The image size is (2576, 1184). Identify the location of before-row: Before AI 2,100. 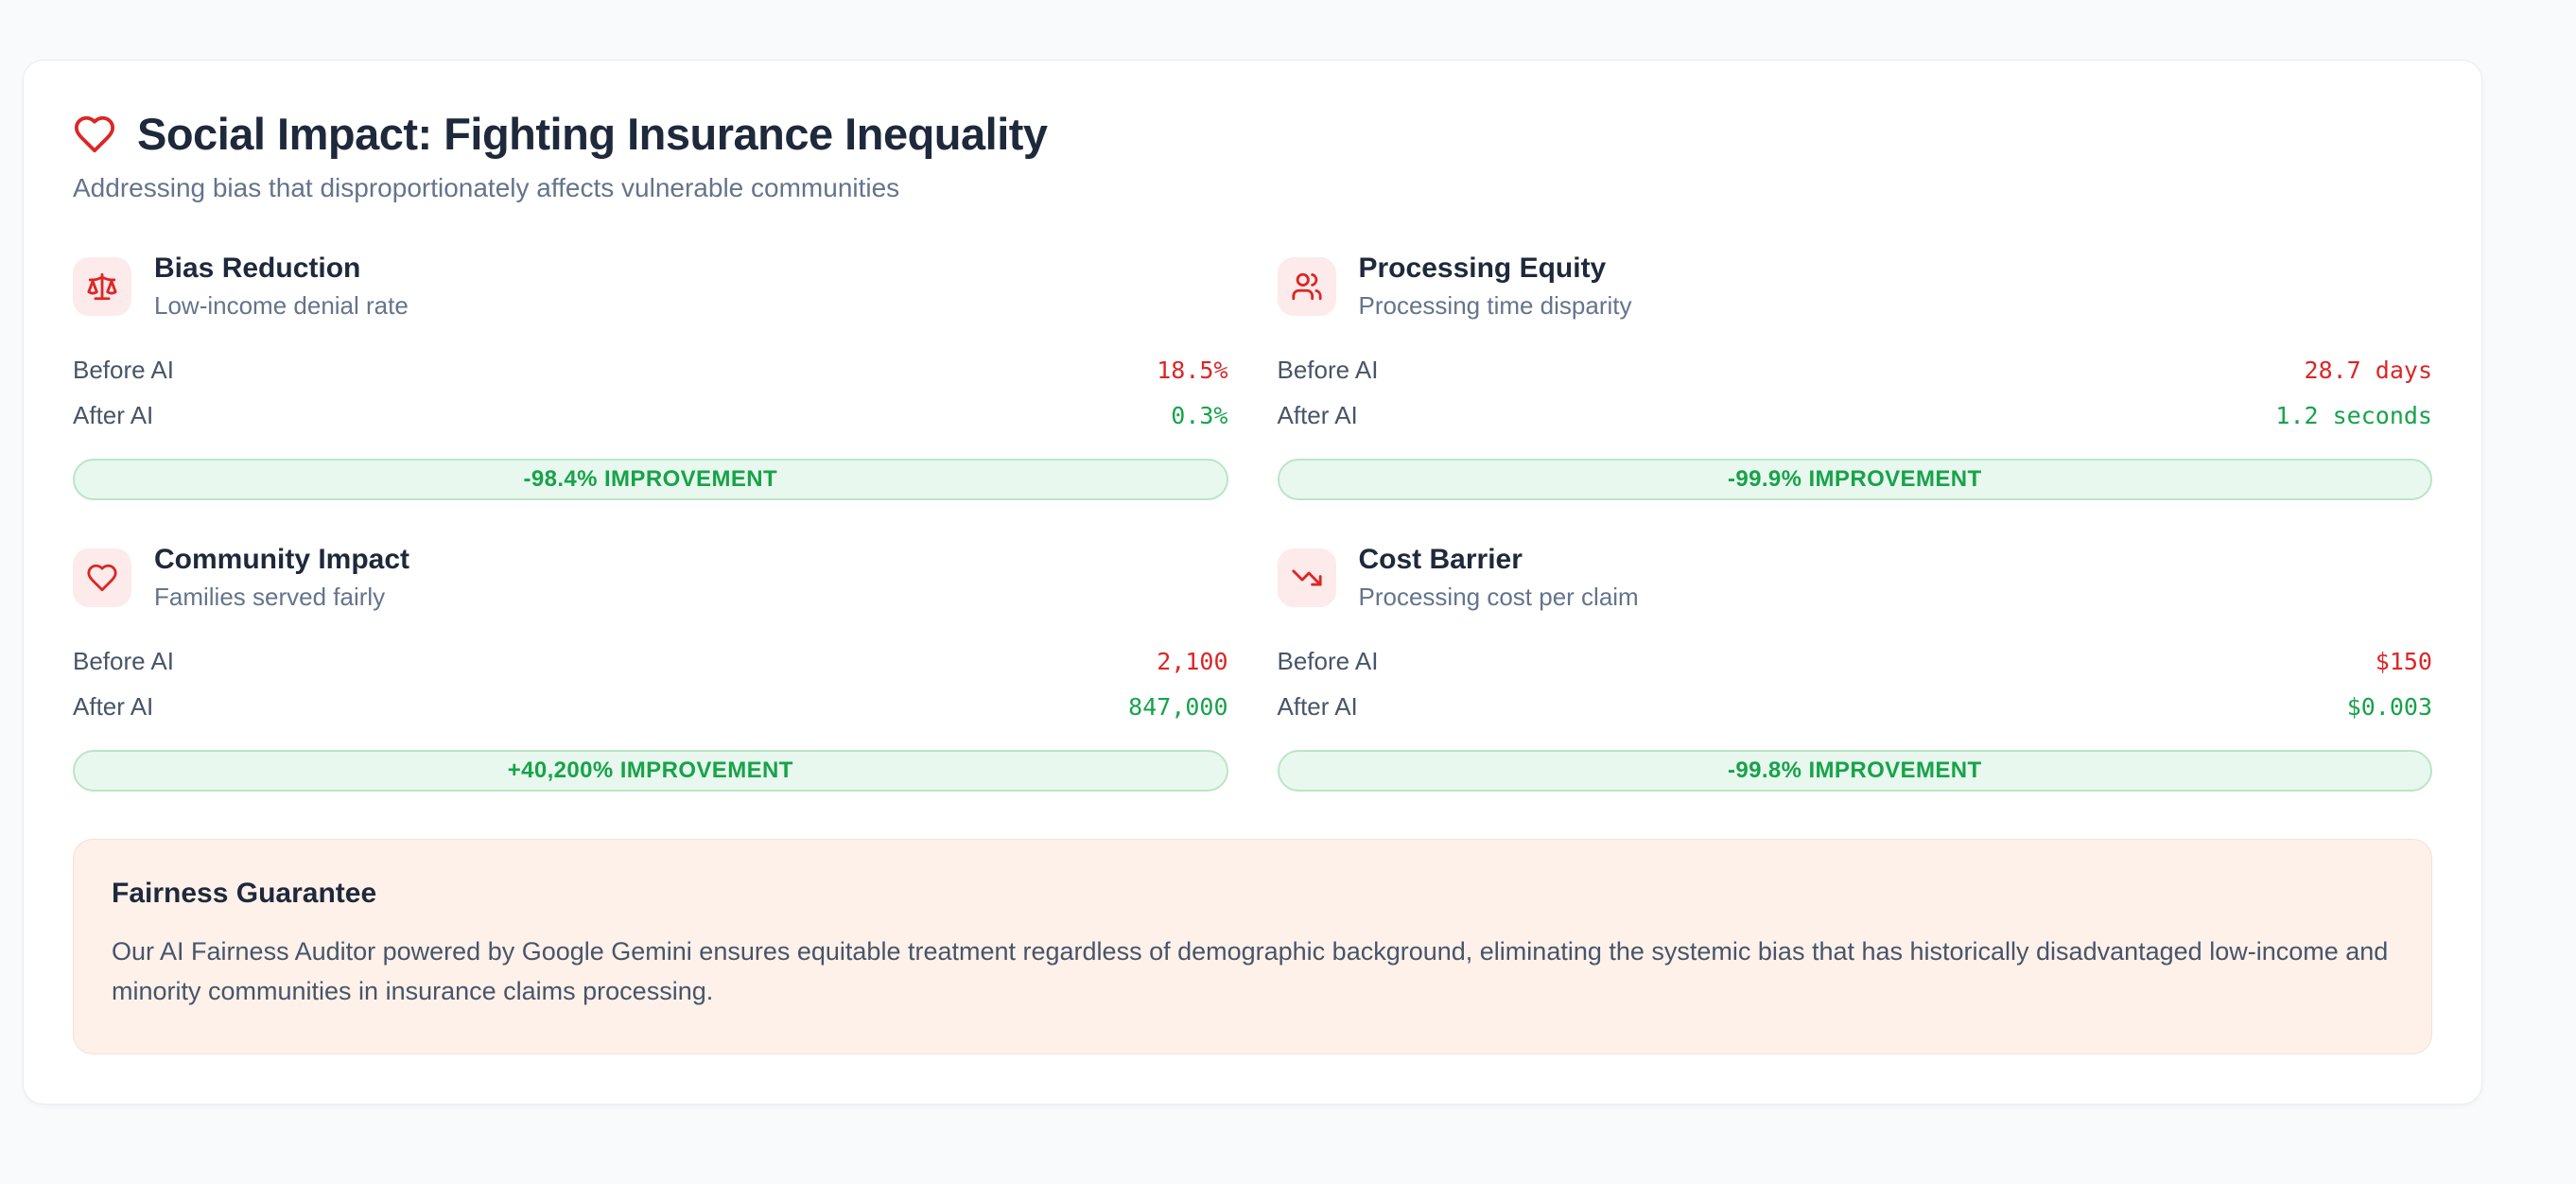
(650, 661).